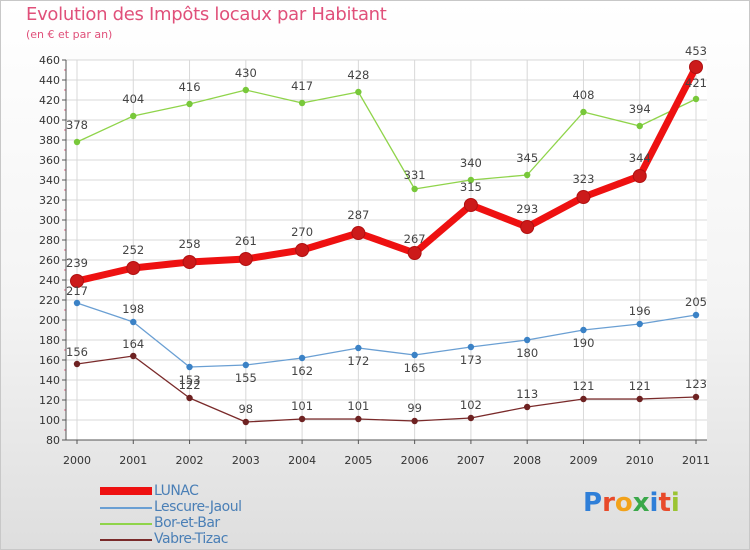  I want to click on data-label: 408, so click(583, 95).